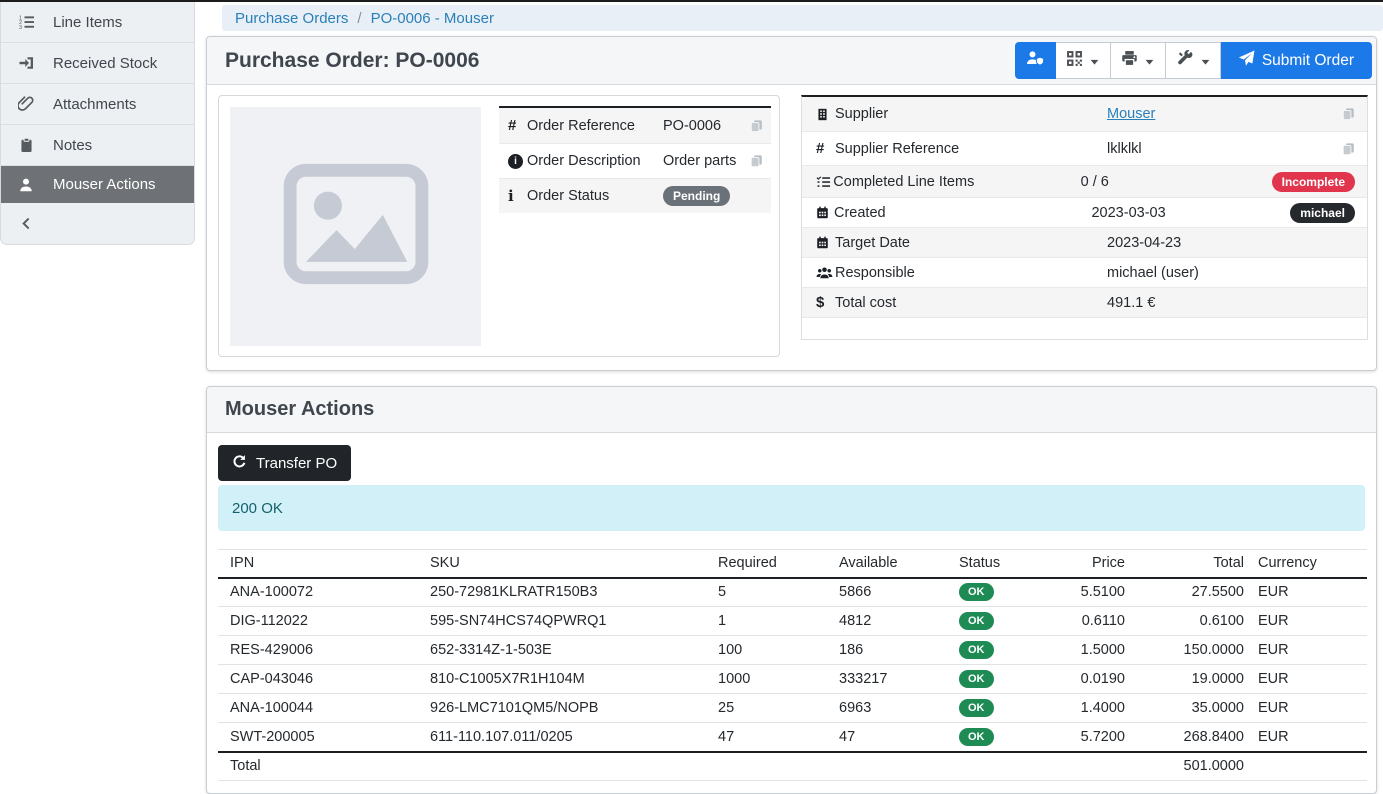  Describe the element at coordinates (802, 18) in the screenshot. I see `breadcrumb: Purchase Orders / PO-0006 - Mouser` at that location.